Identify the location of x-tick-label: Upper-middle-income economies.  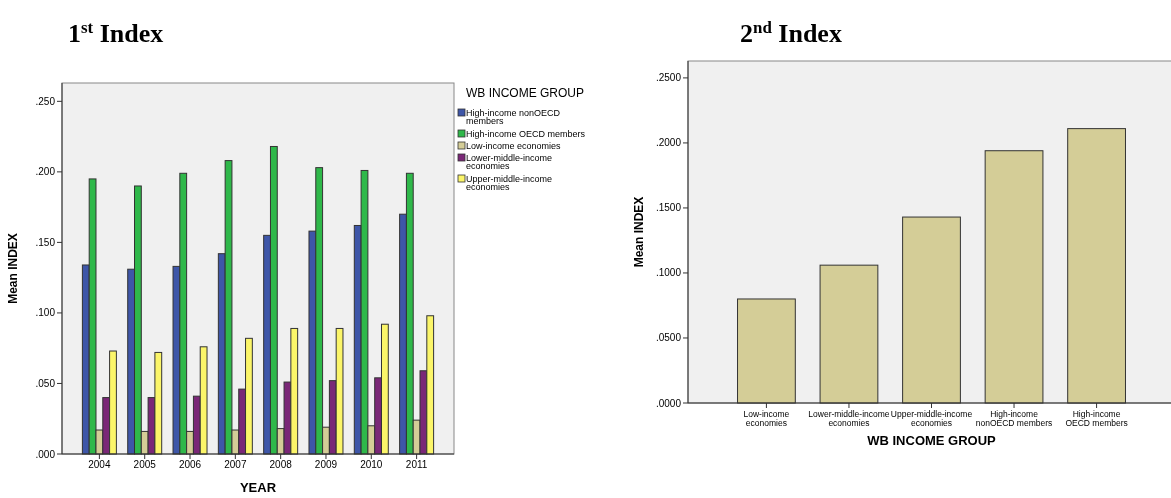
(931, 418).